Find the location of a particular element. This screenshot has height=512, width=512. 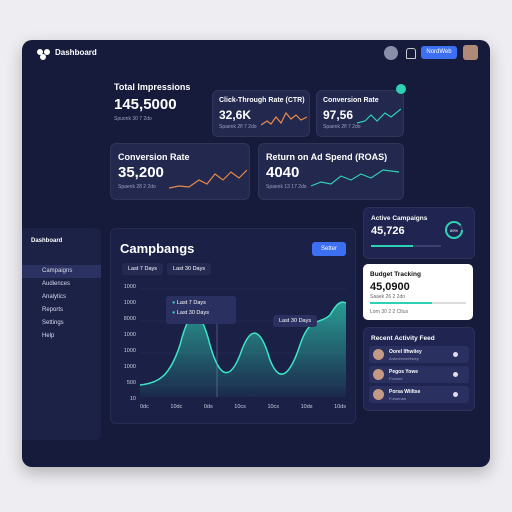

feed-item: Oorel Ifhwiiey Ardechnonfewey is located at coordinates (419, 354).